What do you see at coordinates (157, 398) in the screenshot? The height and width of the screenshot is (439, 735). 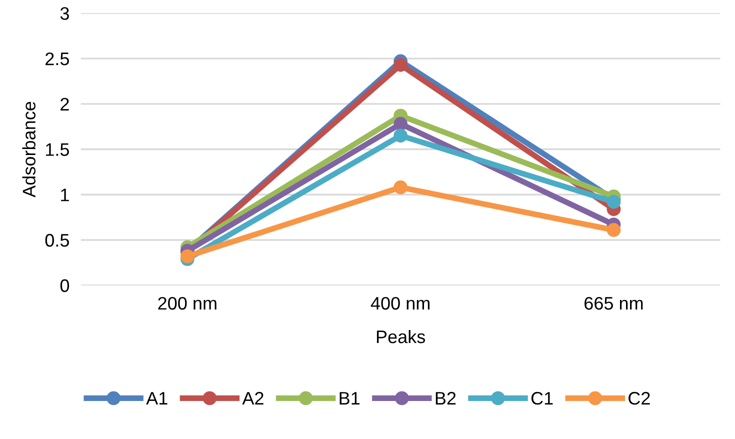 I see `legend-label: A1` at bounding box center [157, 398].